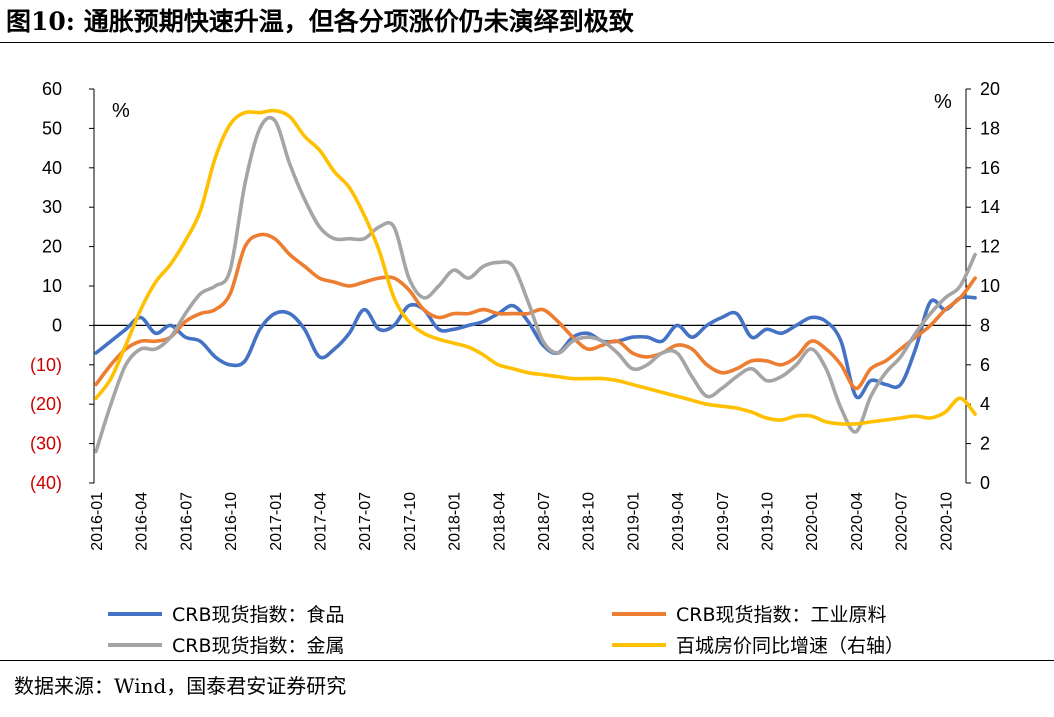 This screenshot has width=1054, height=717. What do you see at coordinates (985, 444) in the screenshot?
I see `right-tick-label: 2` at bounding box center [985, 444].